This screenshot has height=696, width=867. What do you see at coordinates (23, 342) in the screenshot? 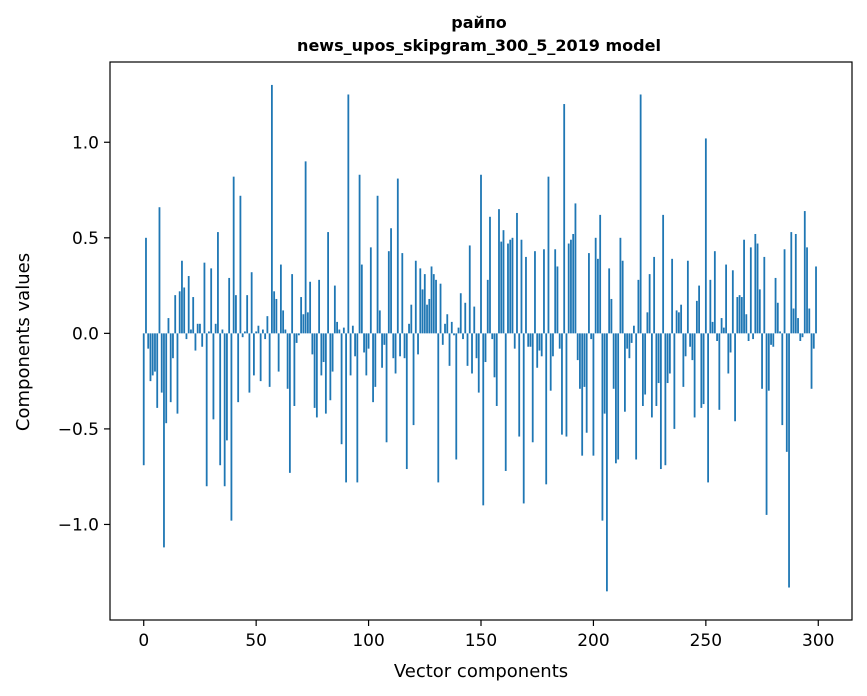
I see `y-axis-label: Components values` at bounding box center [23, 342].